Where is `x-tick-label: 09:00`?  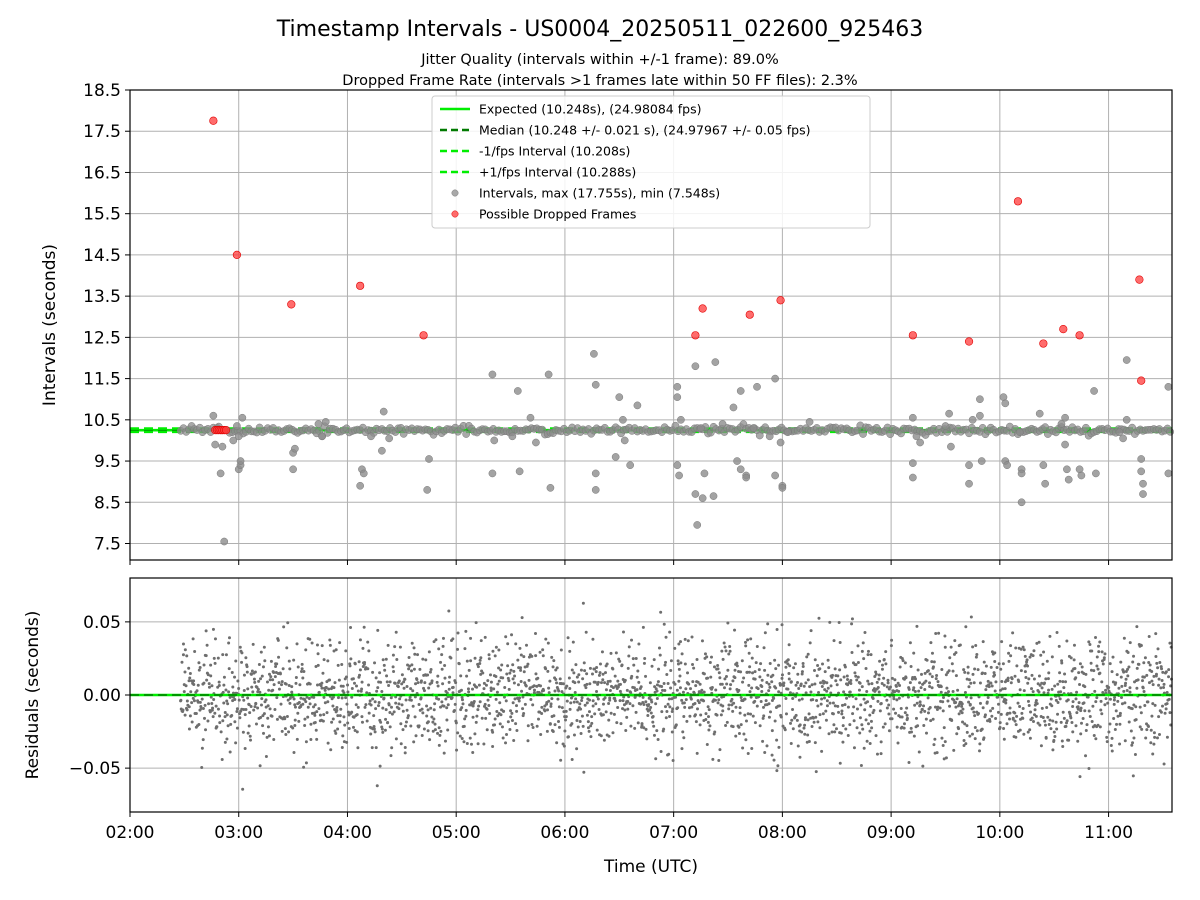
x-tick-label: 09:00 is located at coordinates (891, 833).